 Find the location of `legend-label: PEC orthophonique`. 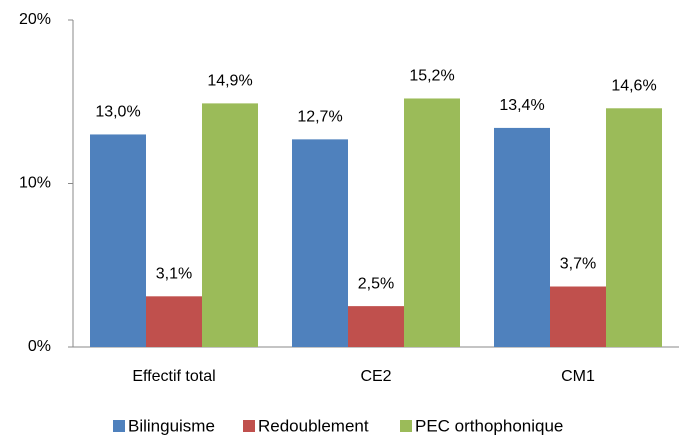

legend-label: PEC orthophonique is located at coordinates (489, 425).